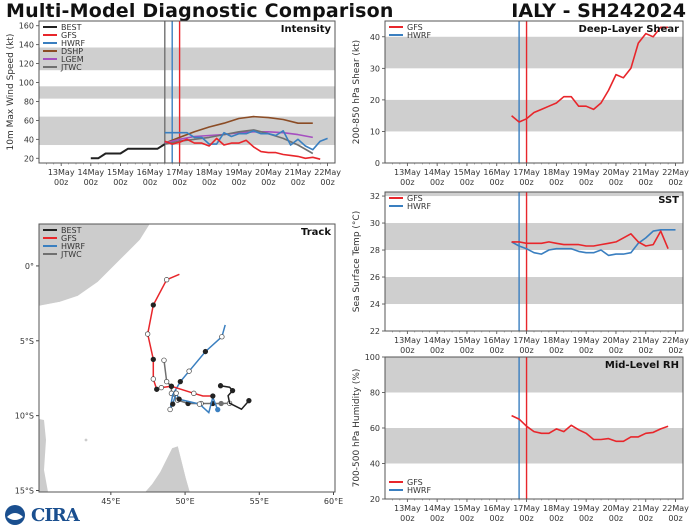 This screenshot has height=526, width=700. Describe the element at coordinates (29, 120) in the screenshot. I see `y-tick-label: 60` at that location.